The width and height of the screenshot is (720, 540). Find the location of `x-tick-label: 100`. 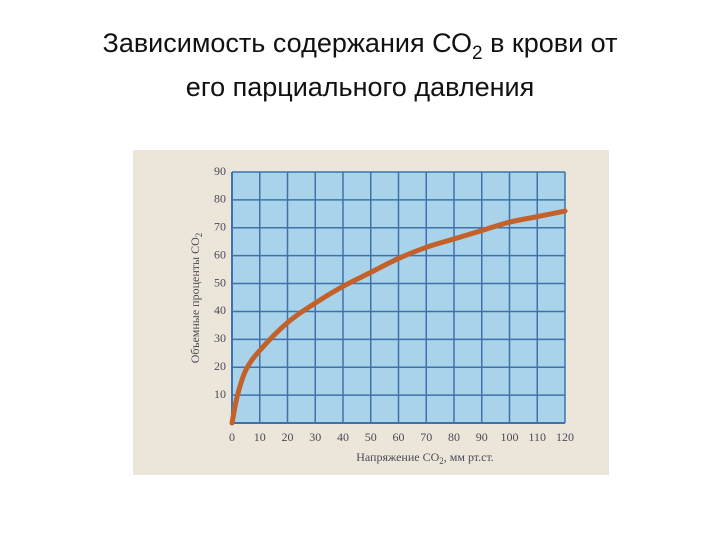

x-tick-label: 100 is located at coordinates (510, 437).